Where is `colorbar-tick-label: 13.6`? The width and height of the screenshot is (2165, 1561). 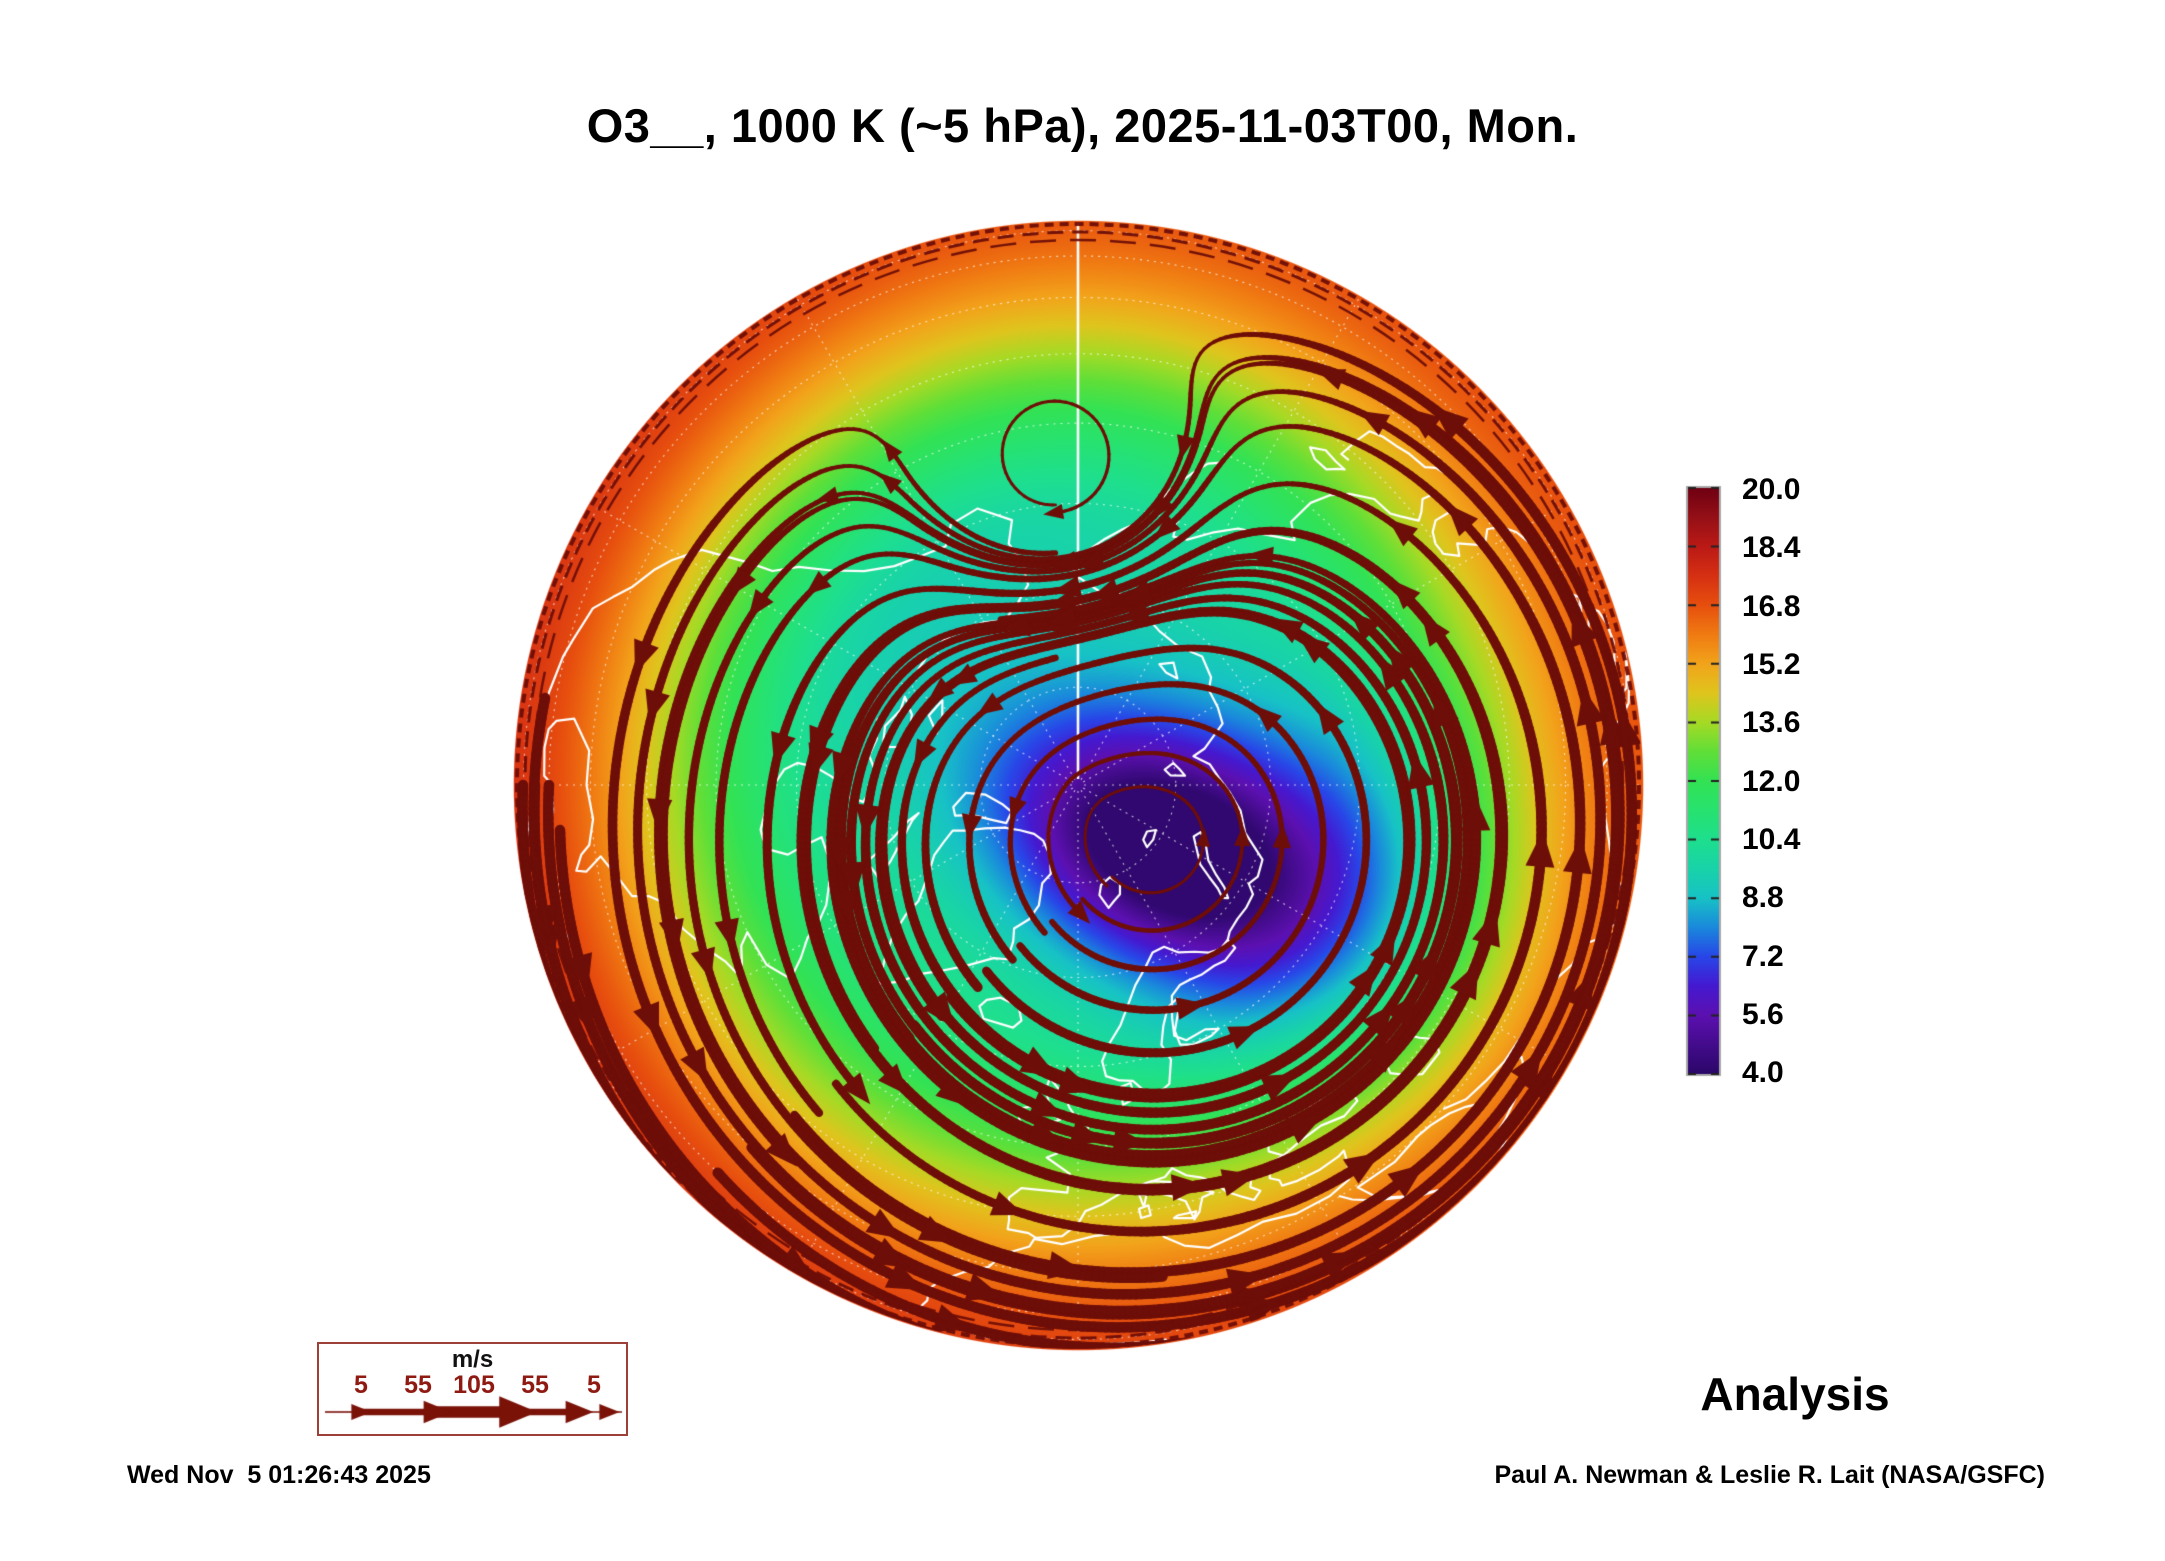
colorbar-tick-label: 13.6 is located at coordinates (1771, 722).